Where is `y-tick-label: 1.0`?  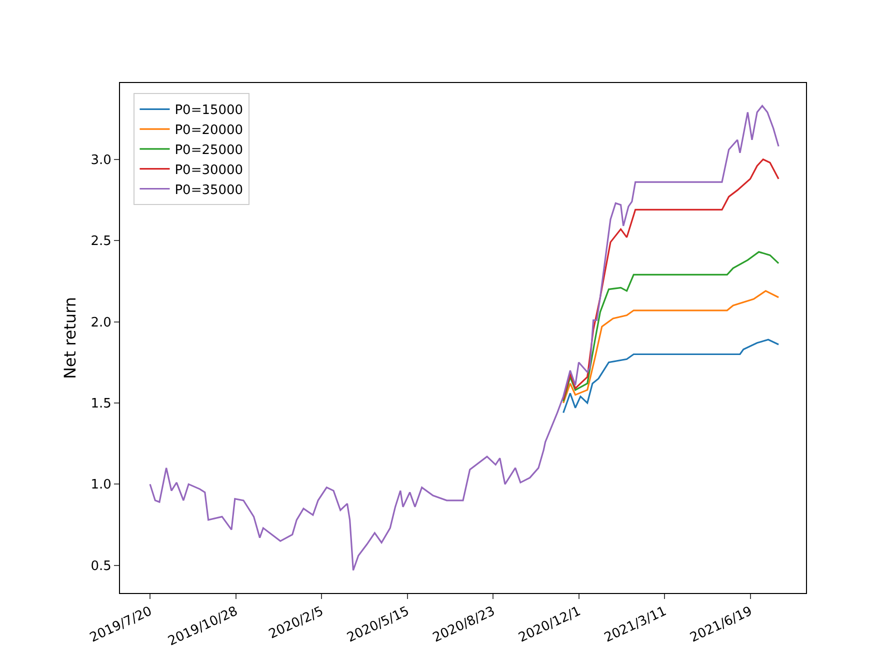
y-tick-label: 1.0 is located at coordinates (101, 485).